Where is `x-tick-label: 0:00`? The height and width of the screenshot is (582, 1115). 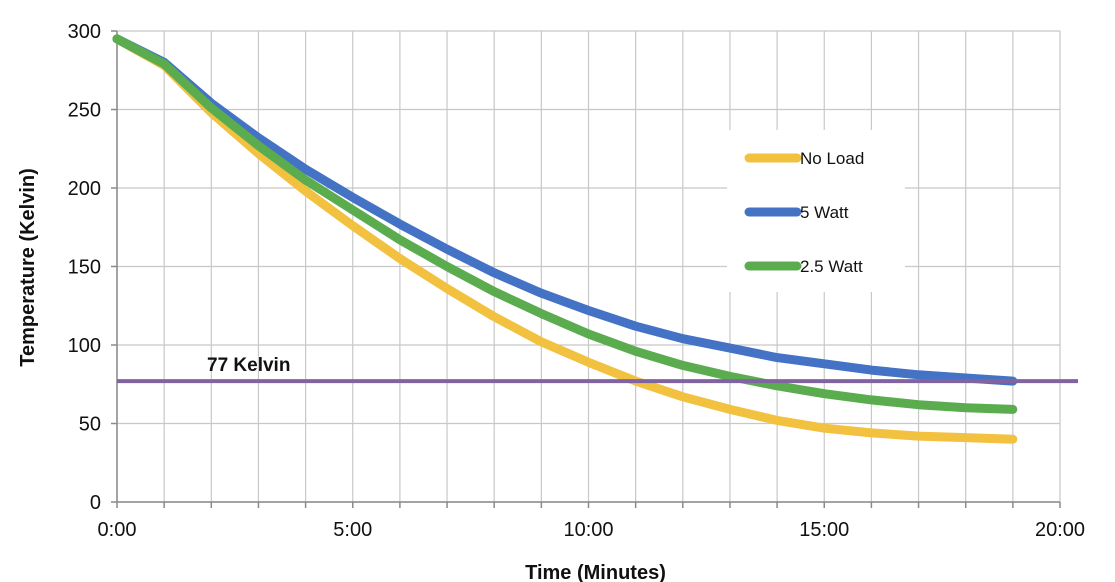 x-tick-label: 0:00 is located at coordinates (117, 530).